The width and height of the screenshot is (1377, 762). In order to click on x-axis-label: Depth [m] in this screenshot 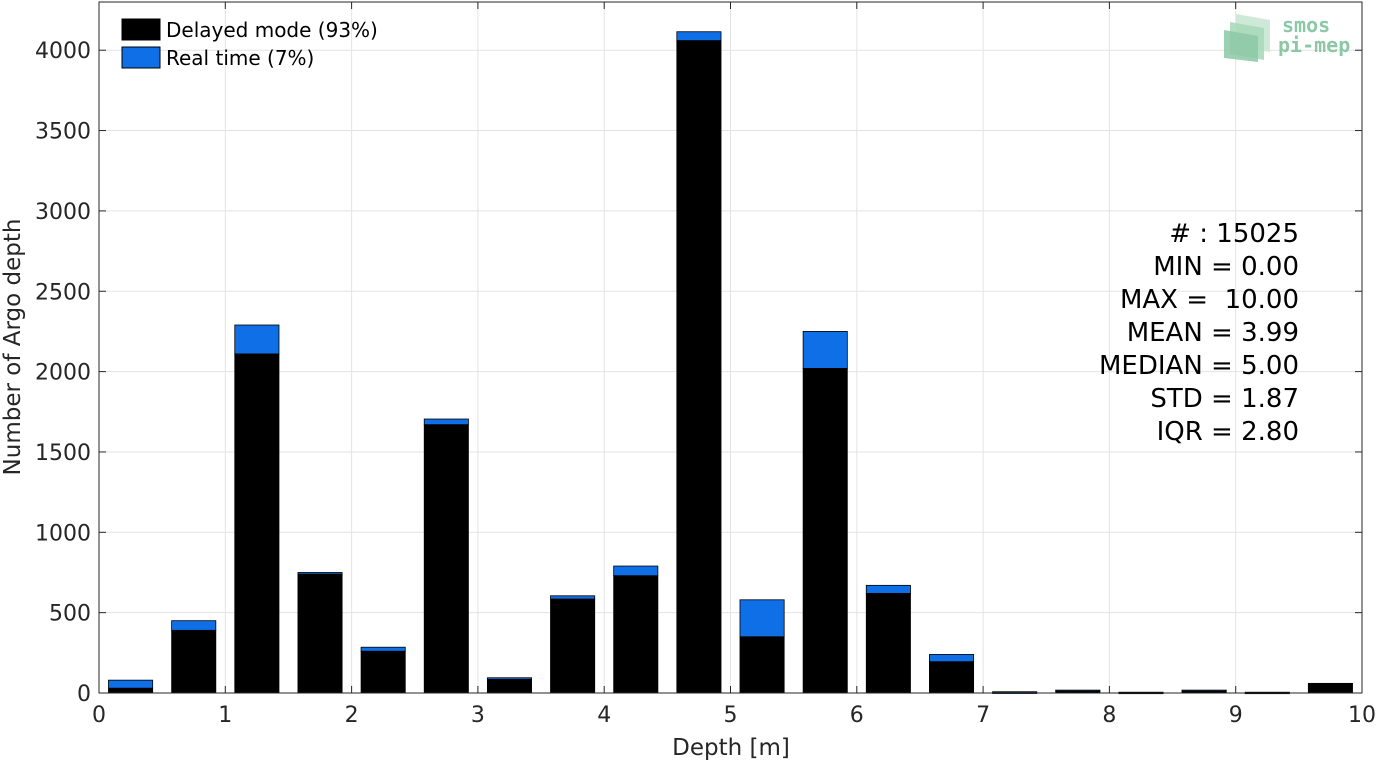, I will do `click(731, 748)`.